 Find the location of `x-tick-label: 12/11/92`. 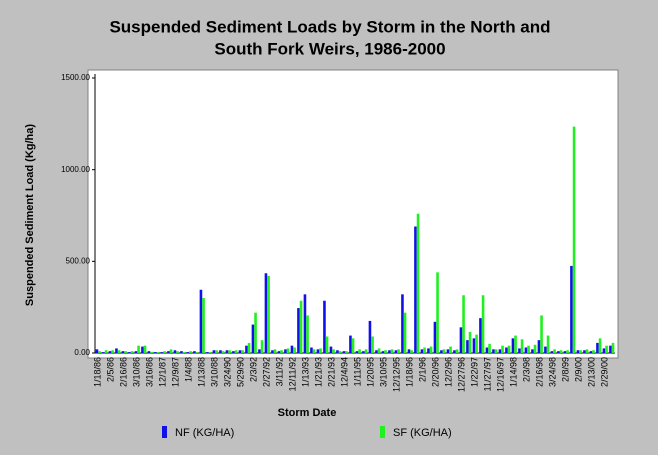

x-tick-label: 12/11/92 is located at coordinates (293, 374).